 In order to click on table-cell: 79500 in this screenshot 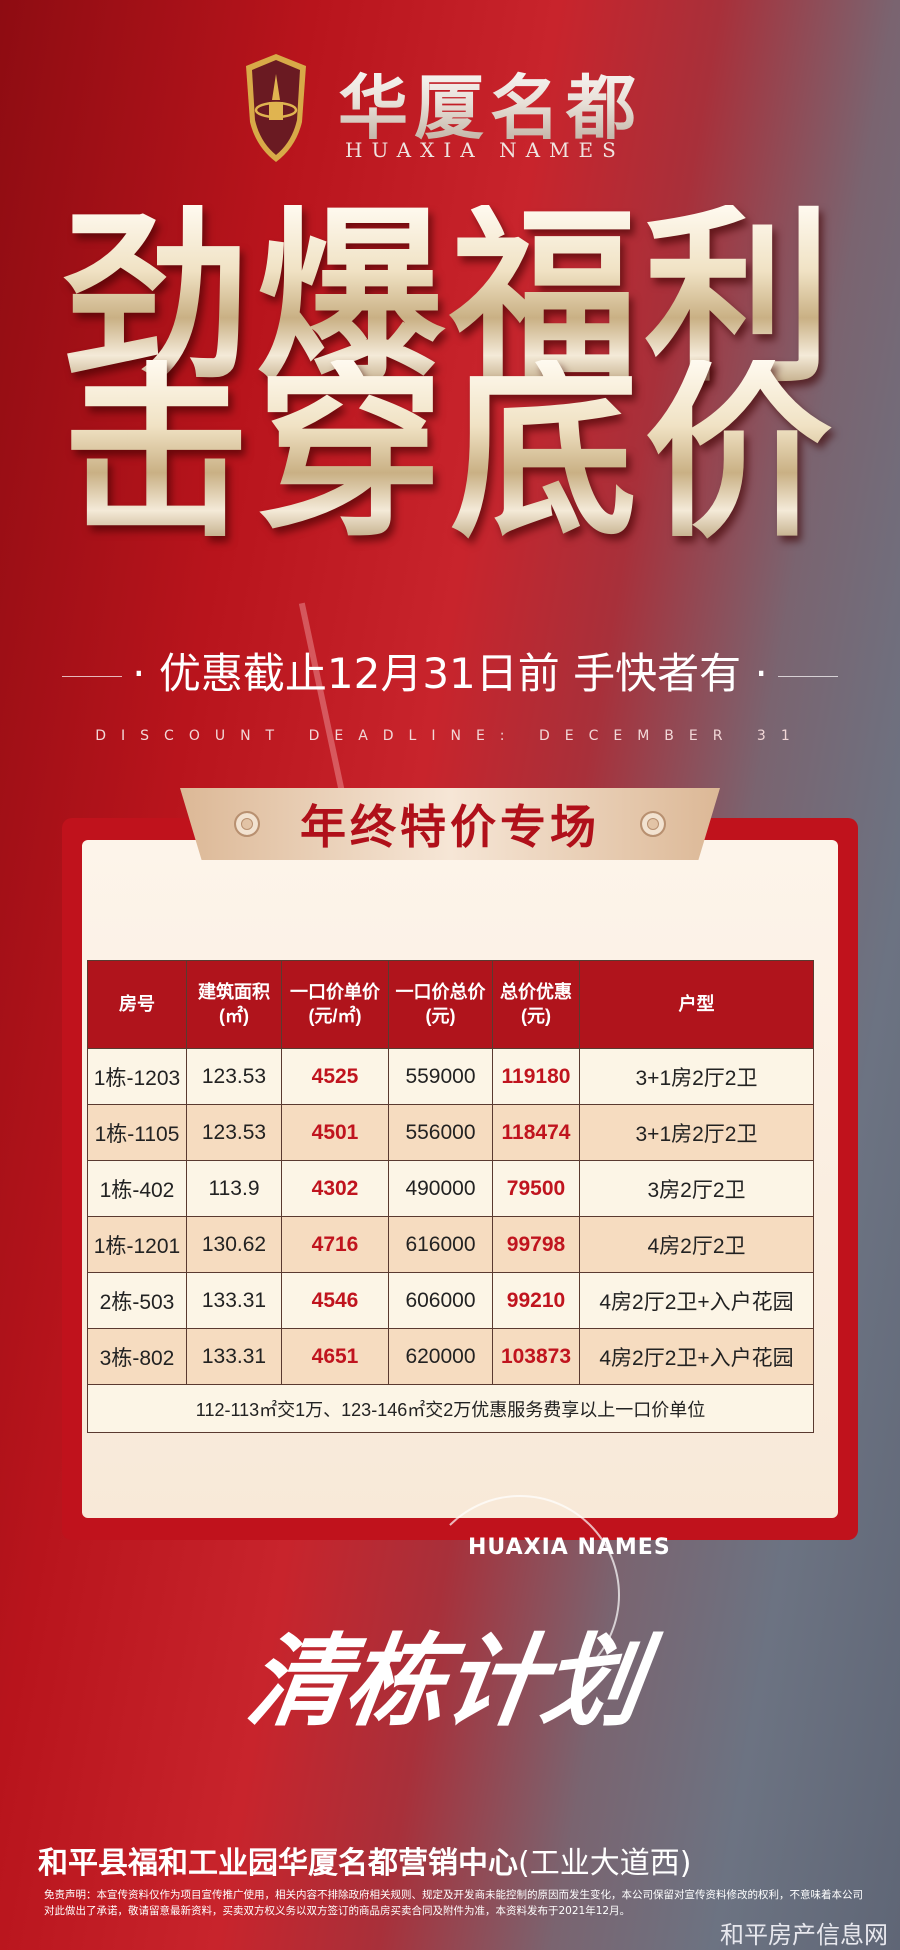, I will do `click(536, 1188)`.